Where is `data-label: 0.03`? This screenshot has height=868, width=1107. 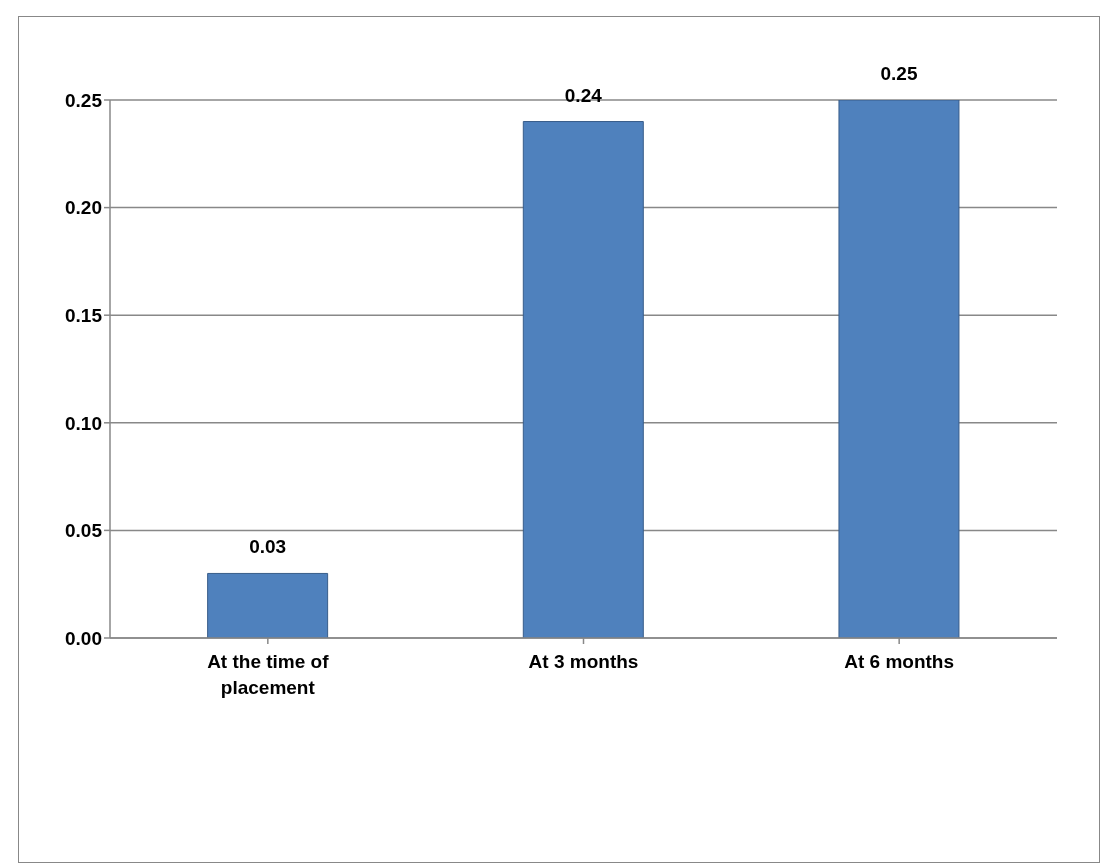 data-label: 0.03 is located at coordinates (268, 547).